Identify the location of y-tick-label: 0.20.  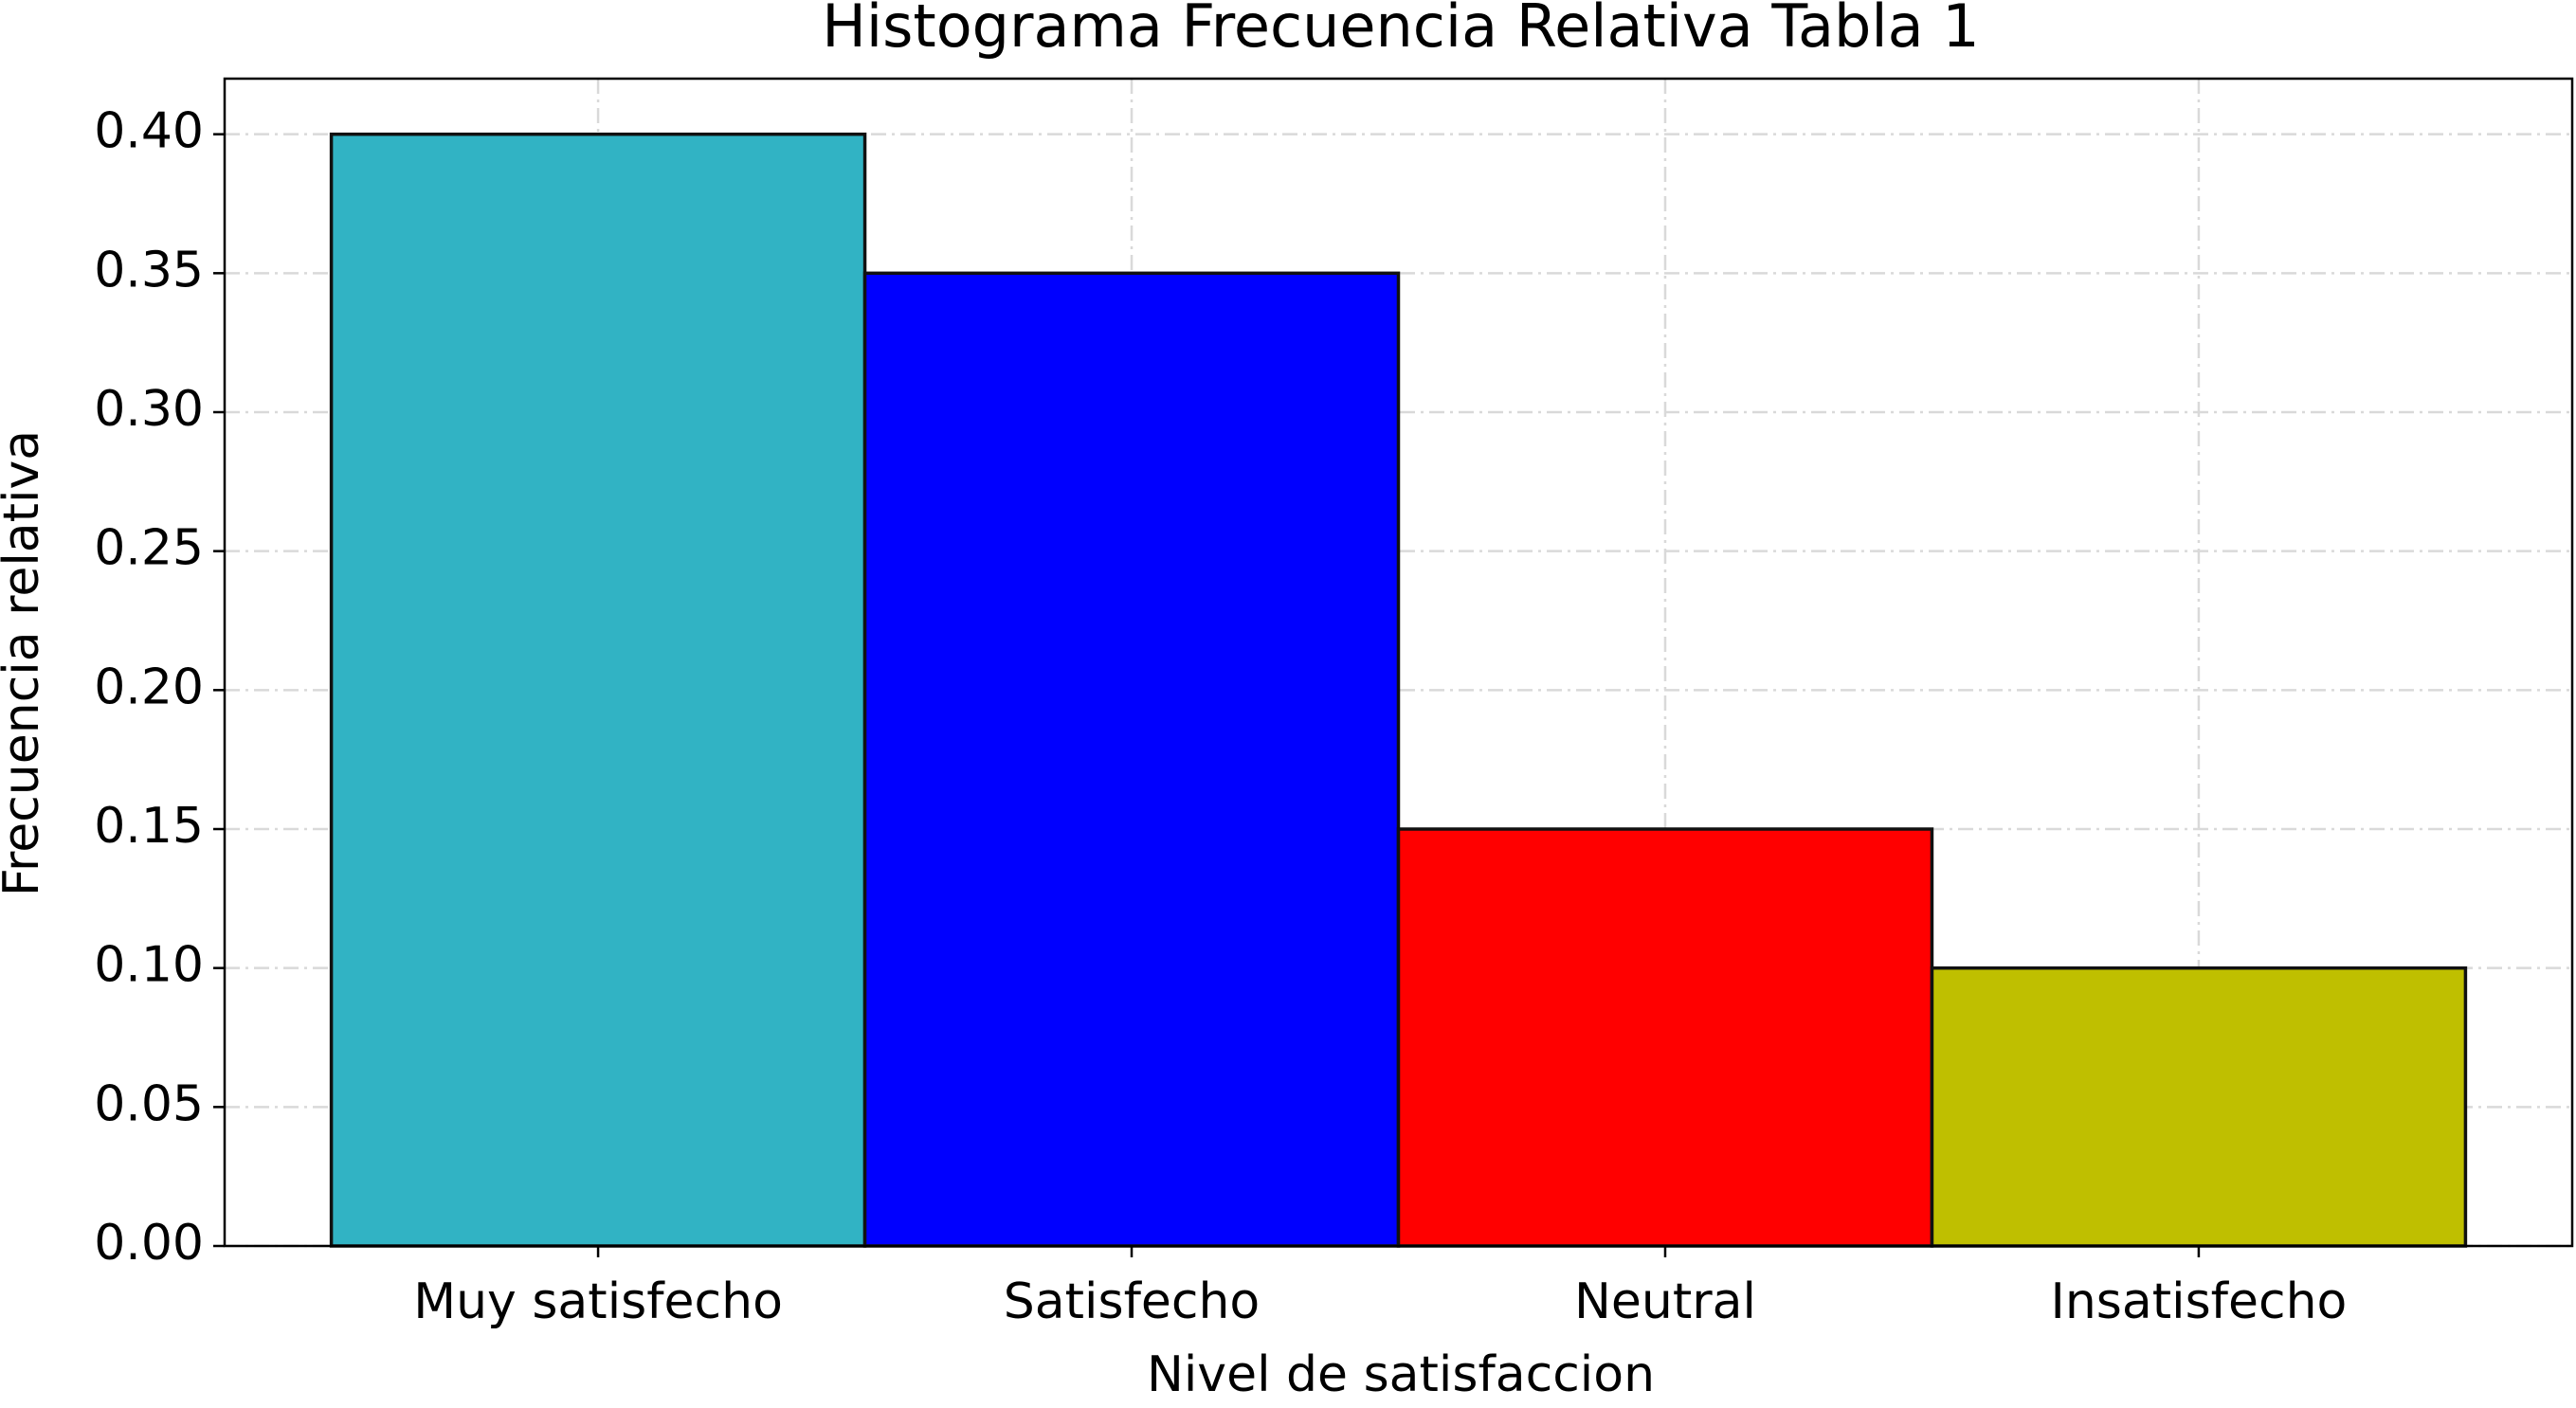
(149, 687).